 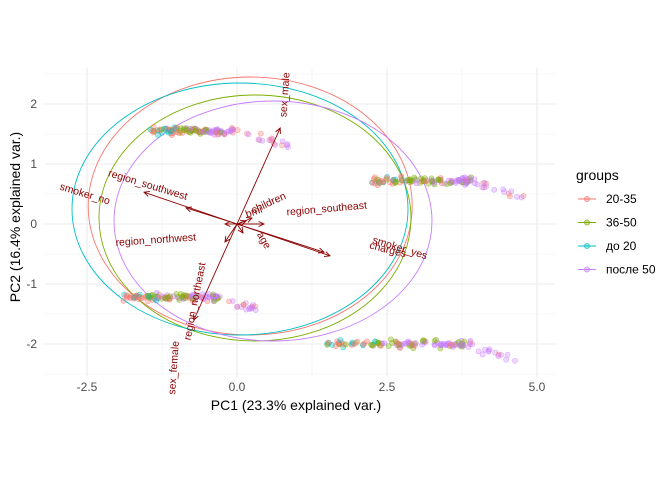 What do you see at coordinates (387, 387) in the screenshot?
I see `x-tick-label: 2.5` at bounding box center [387, 387].